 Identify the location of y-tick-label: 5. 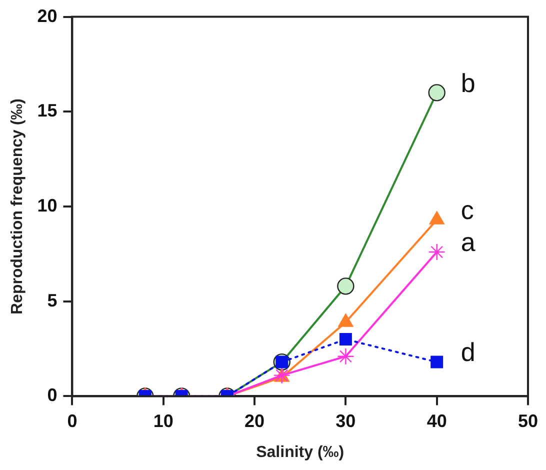
(52, 300).